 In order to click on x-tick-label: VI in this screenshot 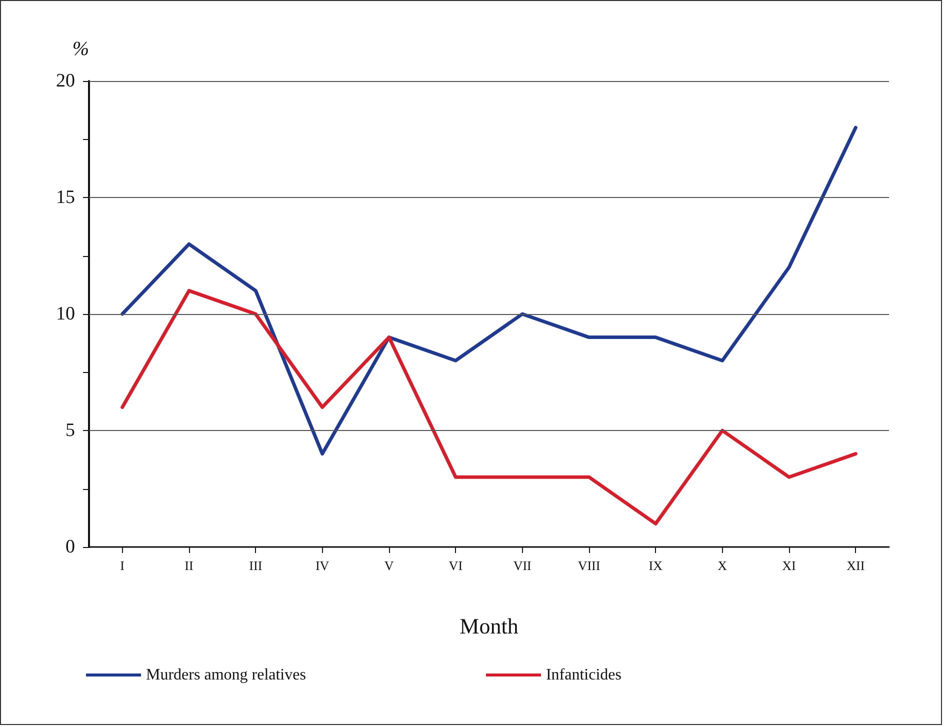, I will do `click(455, 565)`.